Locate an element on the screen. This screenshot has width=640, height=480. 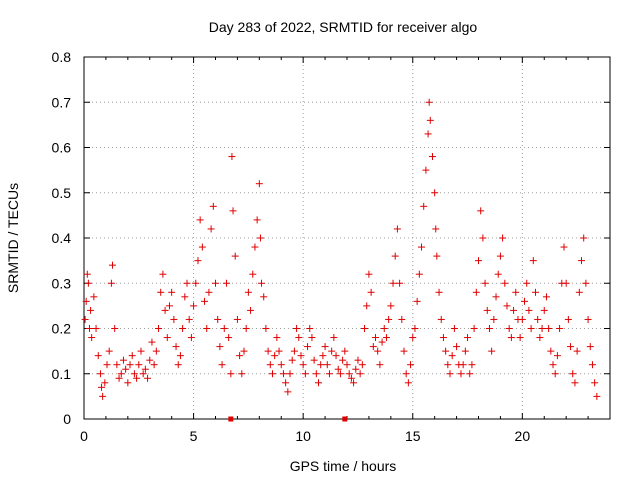
y-tick-label: 0.4 is located at coordinates (62, 238).